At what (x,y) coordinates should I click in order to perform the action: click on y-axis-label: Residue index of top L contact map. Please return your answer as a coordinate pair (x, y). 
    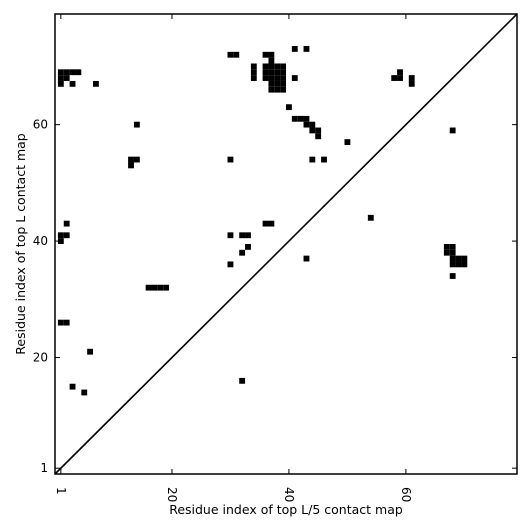
    Looking at the image, I should click on (20, 243).